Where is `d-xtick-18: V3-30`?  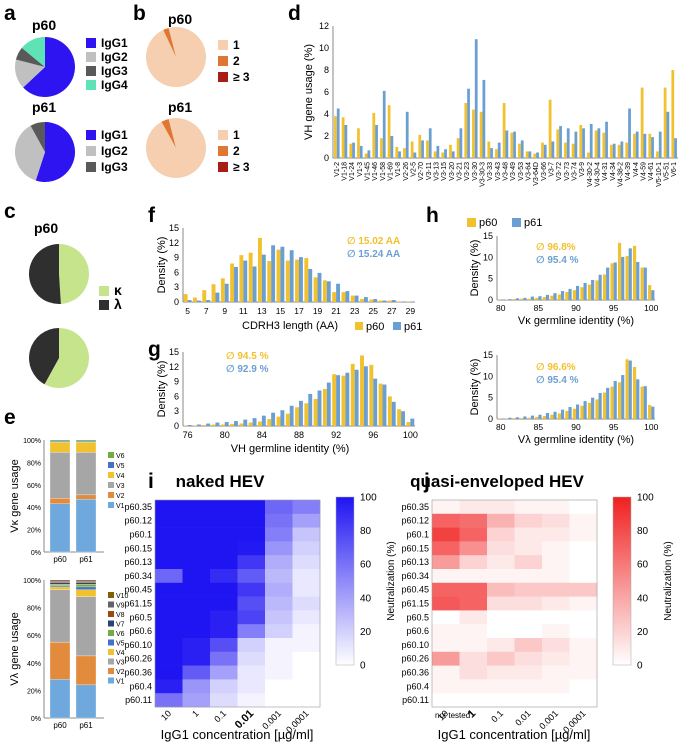
d-xtick-18: V3-30 is located at coordinates (475, 171).